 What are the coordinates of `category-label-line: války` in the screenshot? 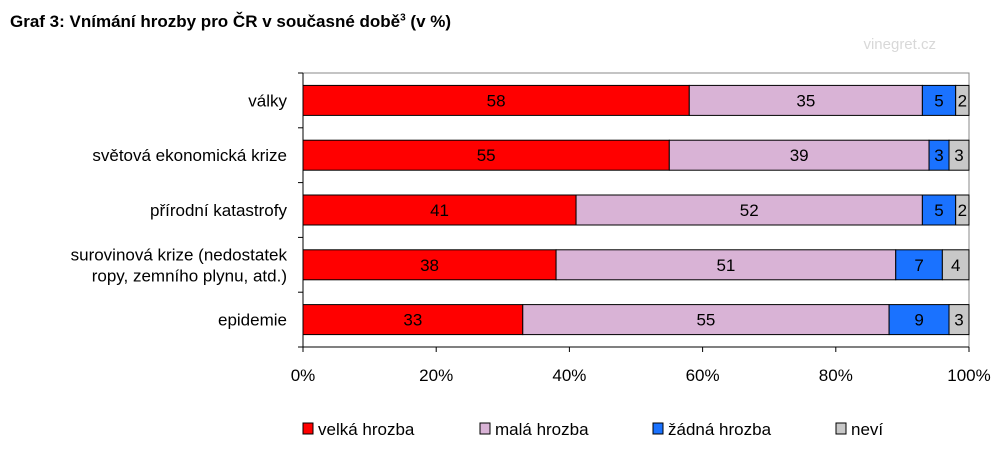 It's located at (267, 100).